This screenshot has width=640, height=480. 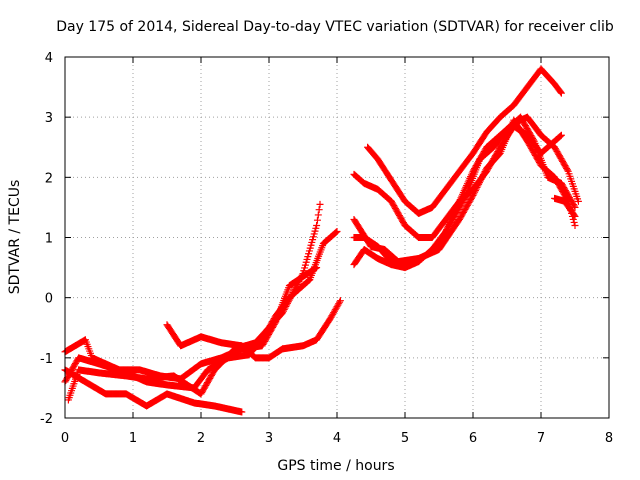 What do you see at coordinates (65, 438) in the screenshot?
I see `x-tick-label: 0` at bounding box center [65, 438].